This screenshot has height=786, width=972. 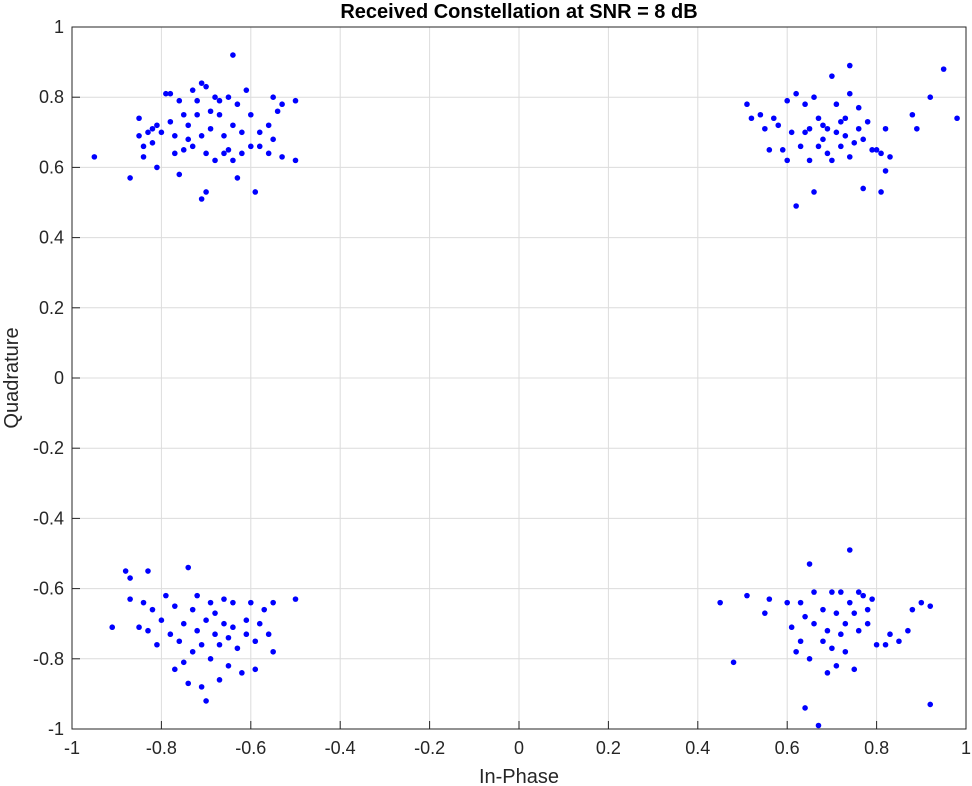 I want to click on x-axis-label: In-Phase, so click(x=519, y=776).